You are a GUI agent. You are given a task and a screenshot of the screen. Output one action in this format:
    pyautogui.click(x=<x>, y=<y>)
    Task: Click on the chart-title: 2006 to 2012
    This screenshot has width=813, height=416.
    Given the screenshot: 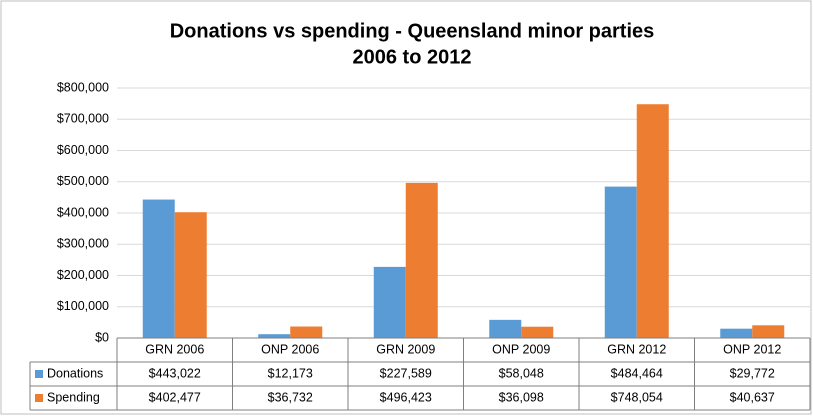 What is the action you would take?
    pyautogui.click(x=412, y=57)
    